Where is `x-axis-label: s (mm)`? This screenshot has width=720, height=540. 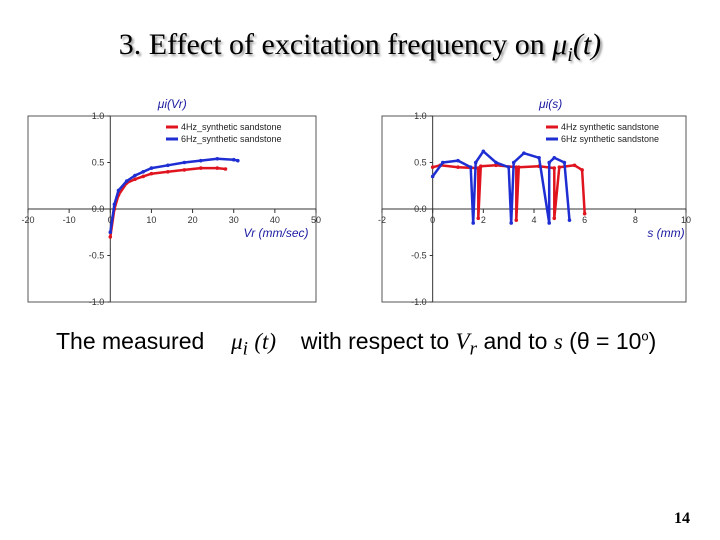 x-axis-label: s (mm) is located at coordinates (665, 233).